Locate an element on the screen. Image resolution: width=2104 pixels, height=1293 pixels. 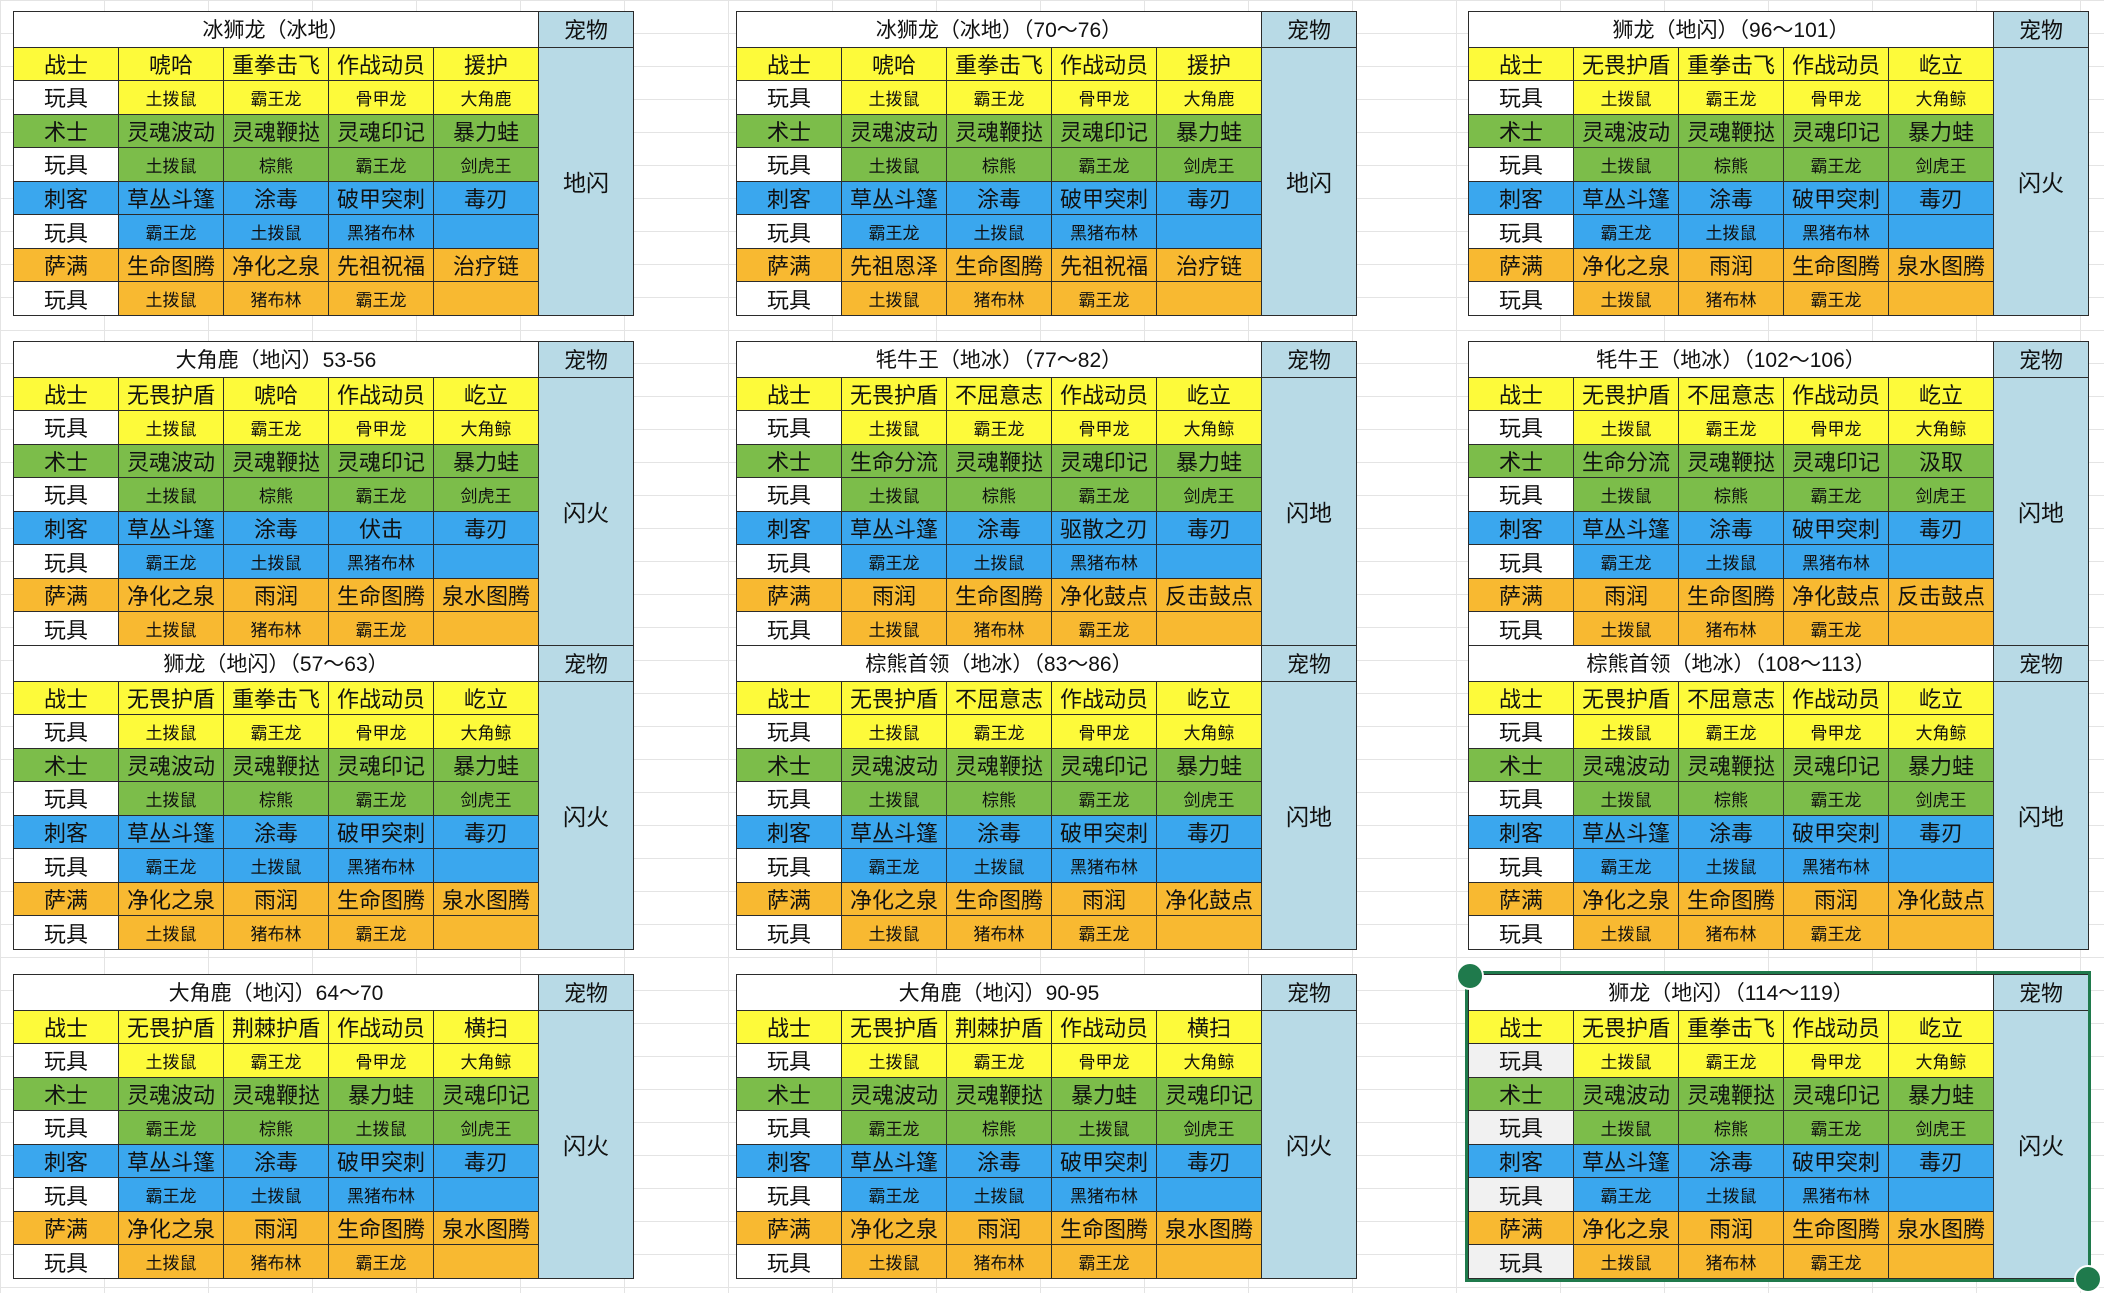
pet-cell: 闪火 is located at coordinates (1309, 1144).